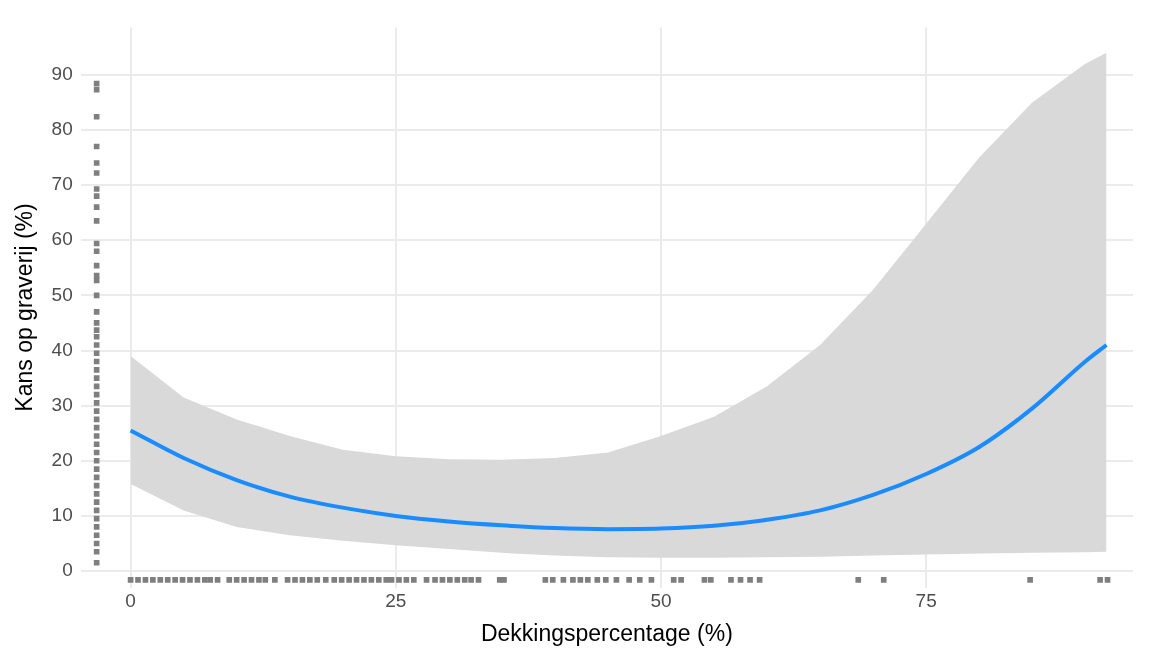  What do you see at coordinates (130, 601) in the screenshot?
I see `x-tick-label: 0` at bounding box center [130, 601].